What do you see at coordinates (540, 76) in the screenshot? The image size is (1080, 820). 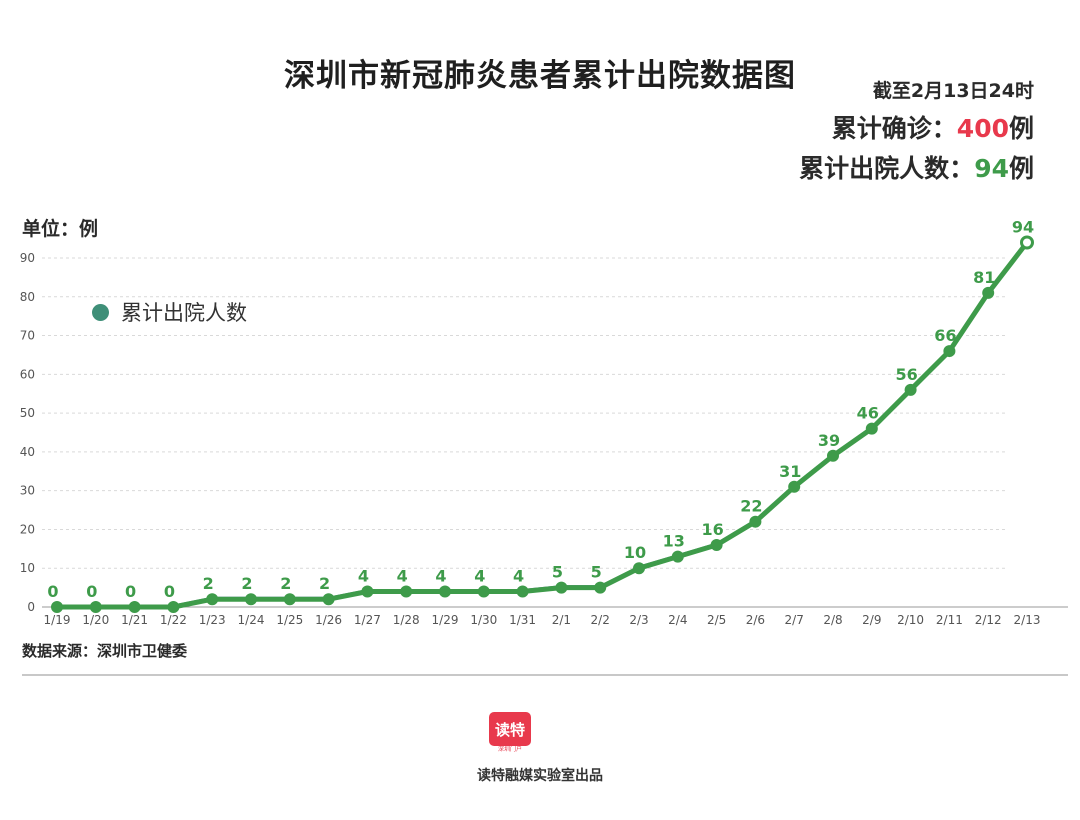 I see `chart-title: 深圳市新冠肺炎患者累计出院数据图` at bounding box center [540, 76].